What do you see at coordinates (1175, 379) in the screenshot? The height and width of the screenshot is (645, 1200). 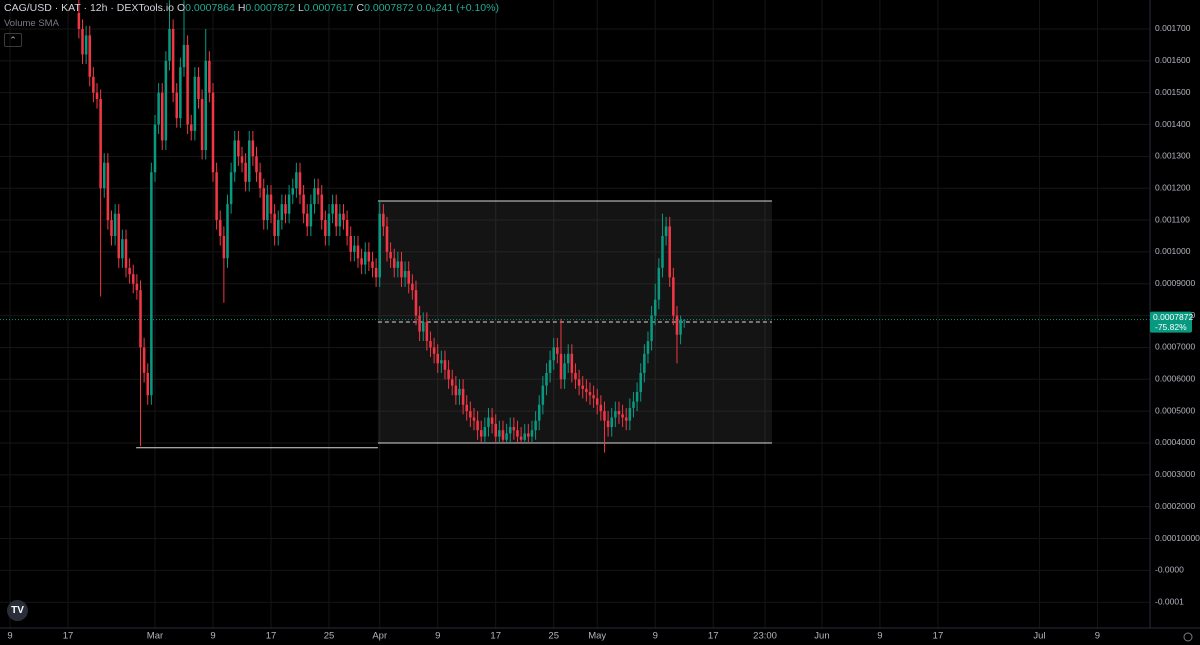 I see `y-tick-label: 0.0006000` at bounding box center [1175, 379].